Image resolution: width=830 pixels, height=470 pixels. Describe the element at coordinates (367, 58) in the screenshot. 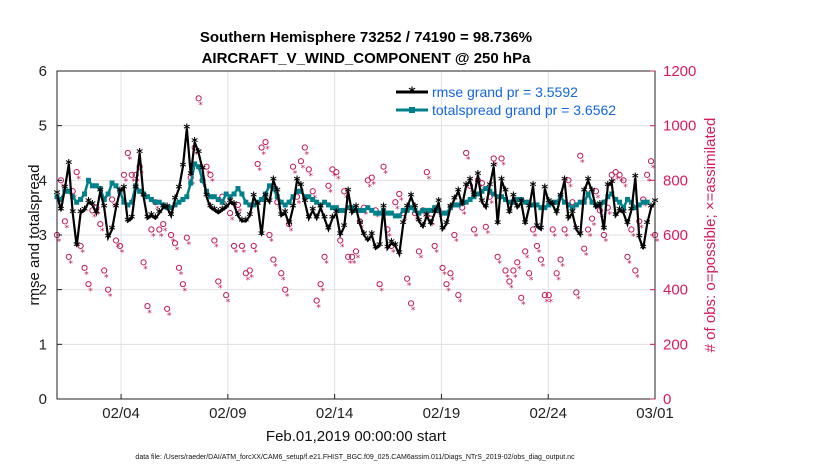

I see `chart-subtitle: AIRCRAFT_V_WIND_COMPONENT @ 250 hPa` at that location.